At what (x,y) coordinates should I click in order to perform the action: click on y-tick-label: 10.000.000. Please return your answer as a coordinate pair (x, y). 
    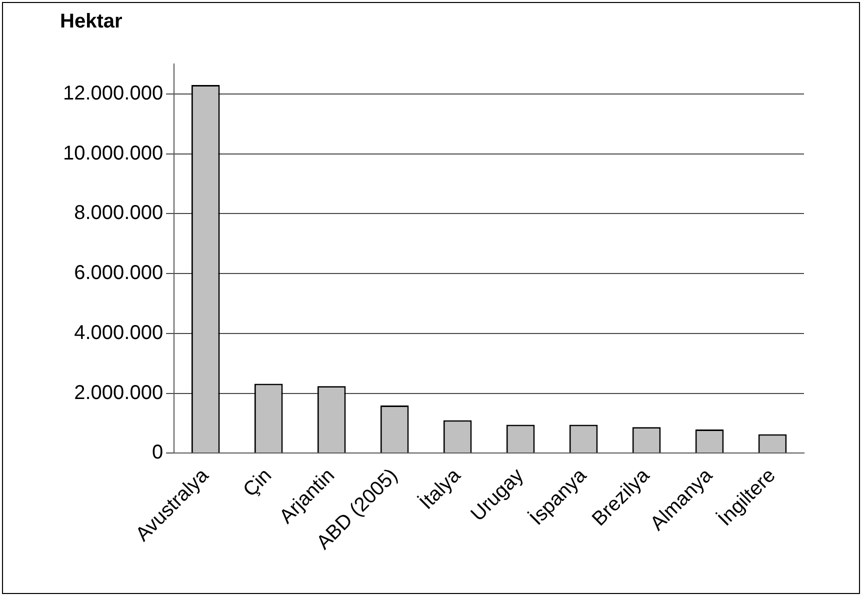
    Looking at the image, I should click on (113, 153).